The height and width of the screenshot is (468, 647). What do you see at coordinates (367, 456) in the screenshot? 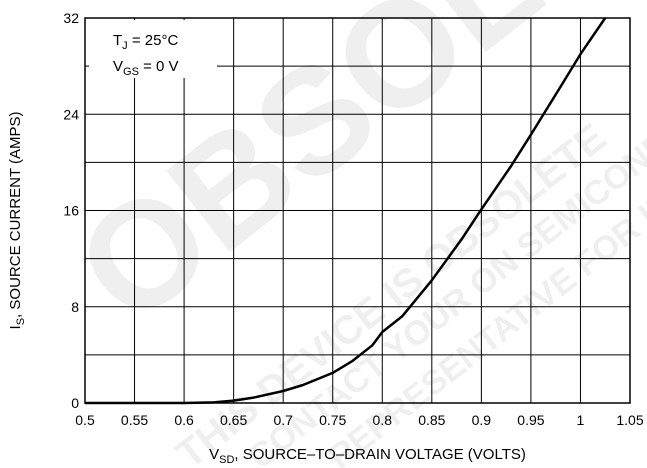
I see `x-axis-label: VSD, SOURCE–TO–DRAIN VOLTAGE (VOLTS)` at bounding box center [367, 456].